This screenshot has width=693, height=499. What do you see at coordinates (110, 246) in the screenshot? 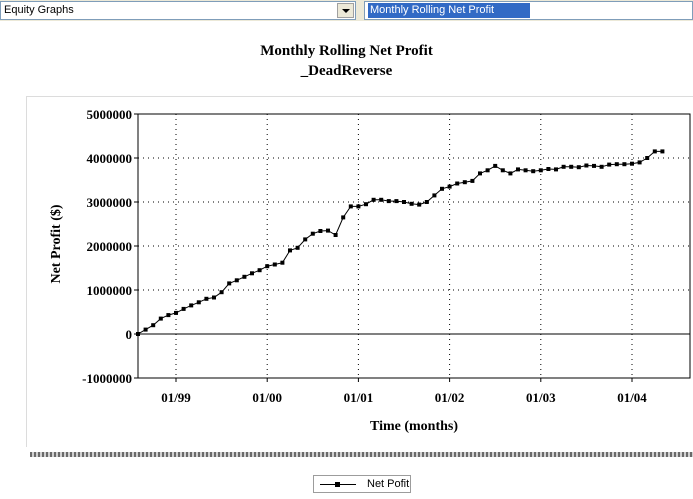
I see `y-tick-label: 2000000` at bounding box center [110, 246].